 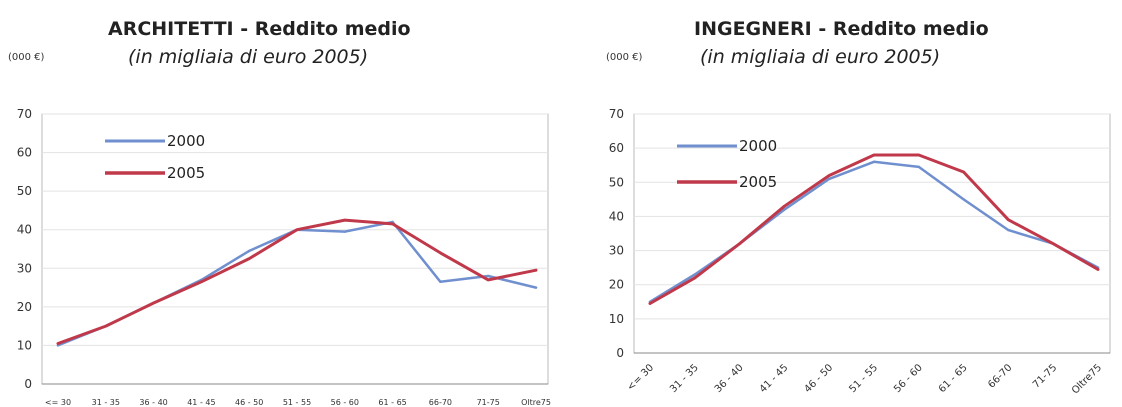 What do you see at coordinates (259, 29) in the screenshot?
I see `chart-title: ARCHITETTI - Reddito medio` at bounding box center [259, 29].